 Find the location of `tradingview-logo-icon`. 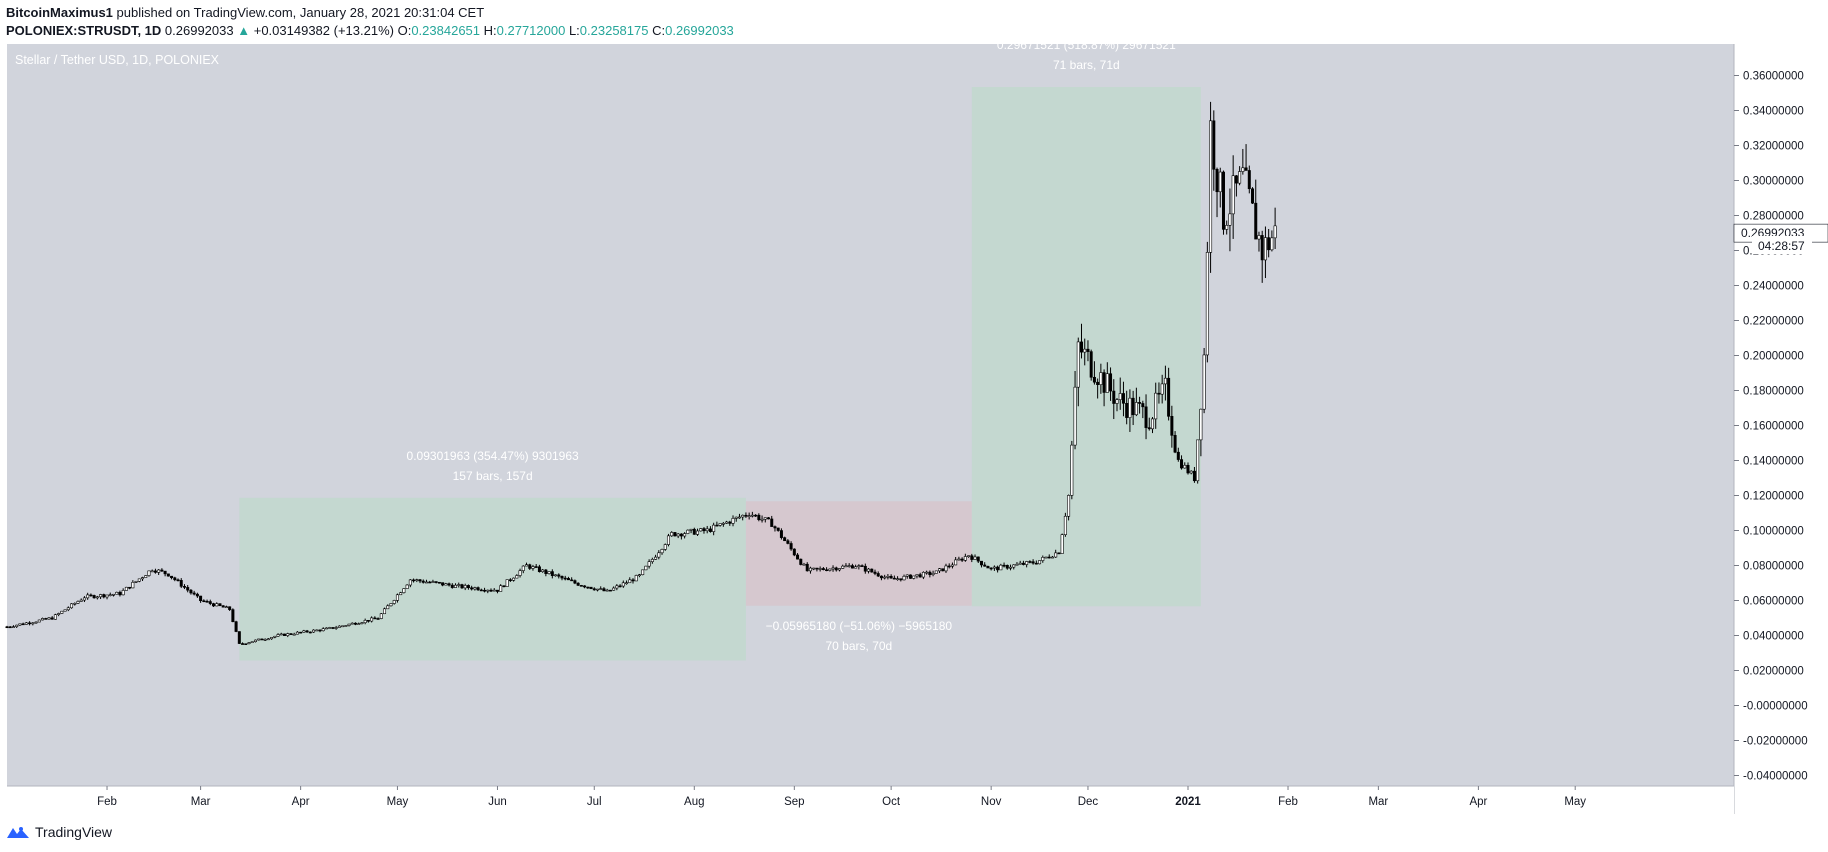

tradingview-logo-icon is located at coordinates (18, 832).